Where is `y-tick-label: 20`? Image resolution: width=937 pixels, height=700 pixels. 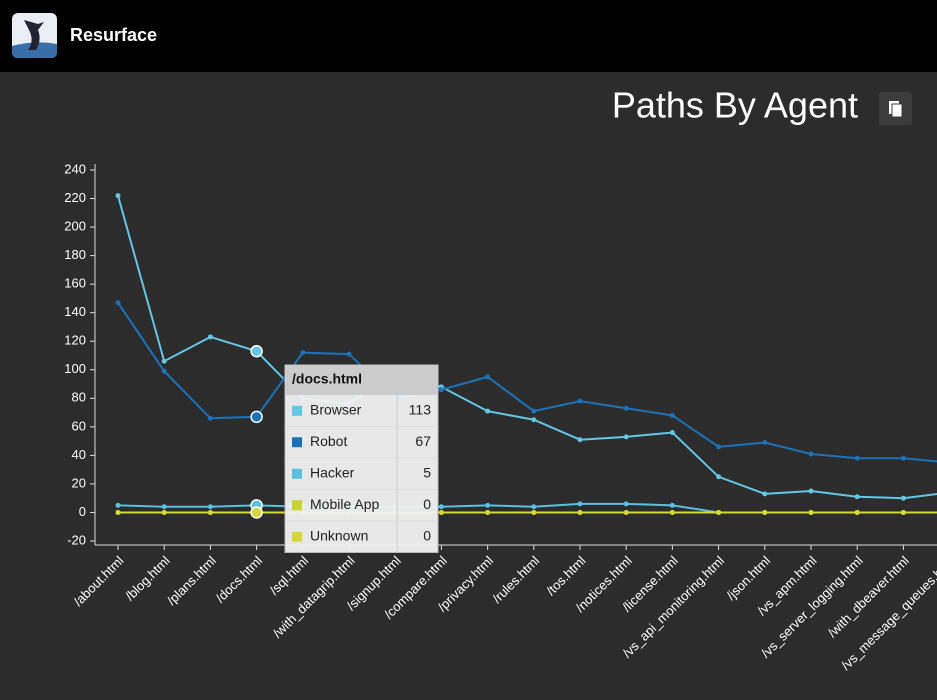
y-tick-label: 20 is located at coordinates (79, 482).